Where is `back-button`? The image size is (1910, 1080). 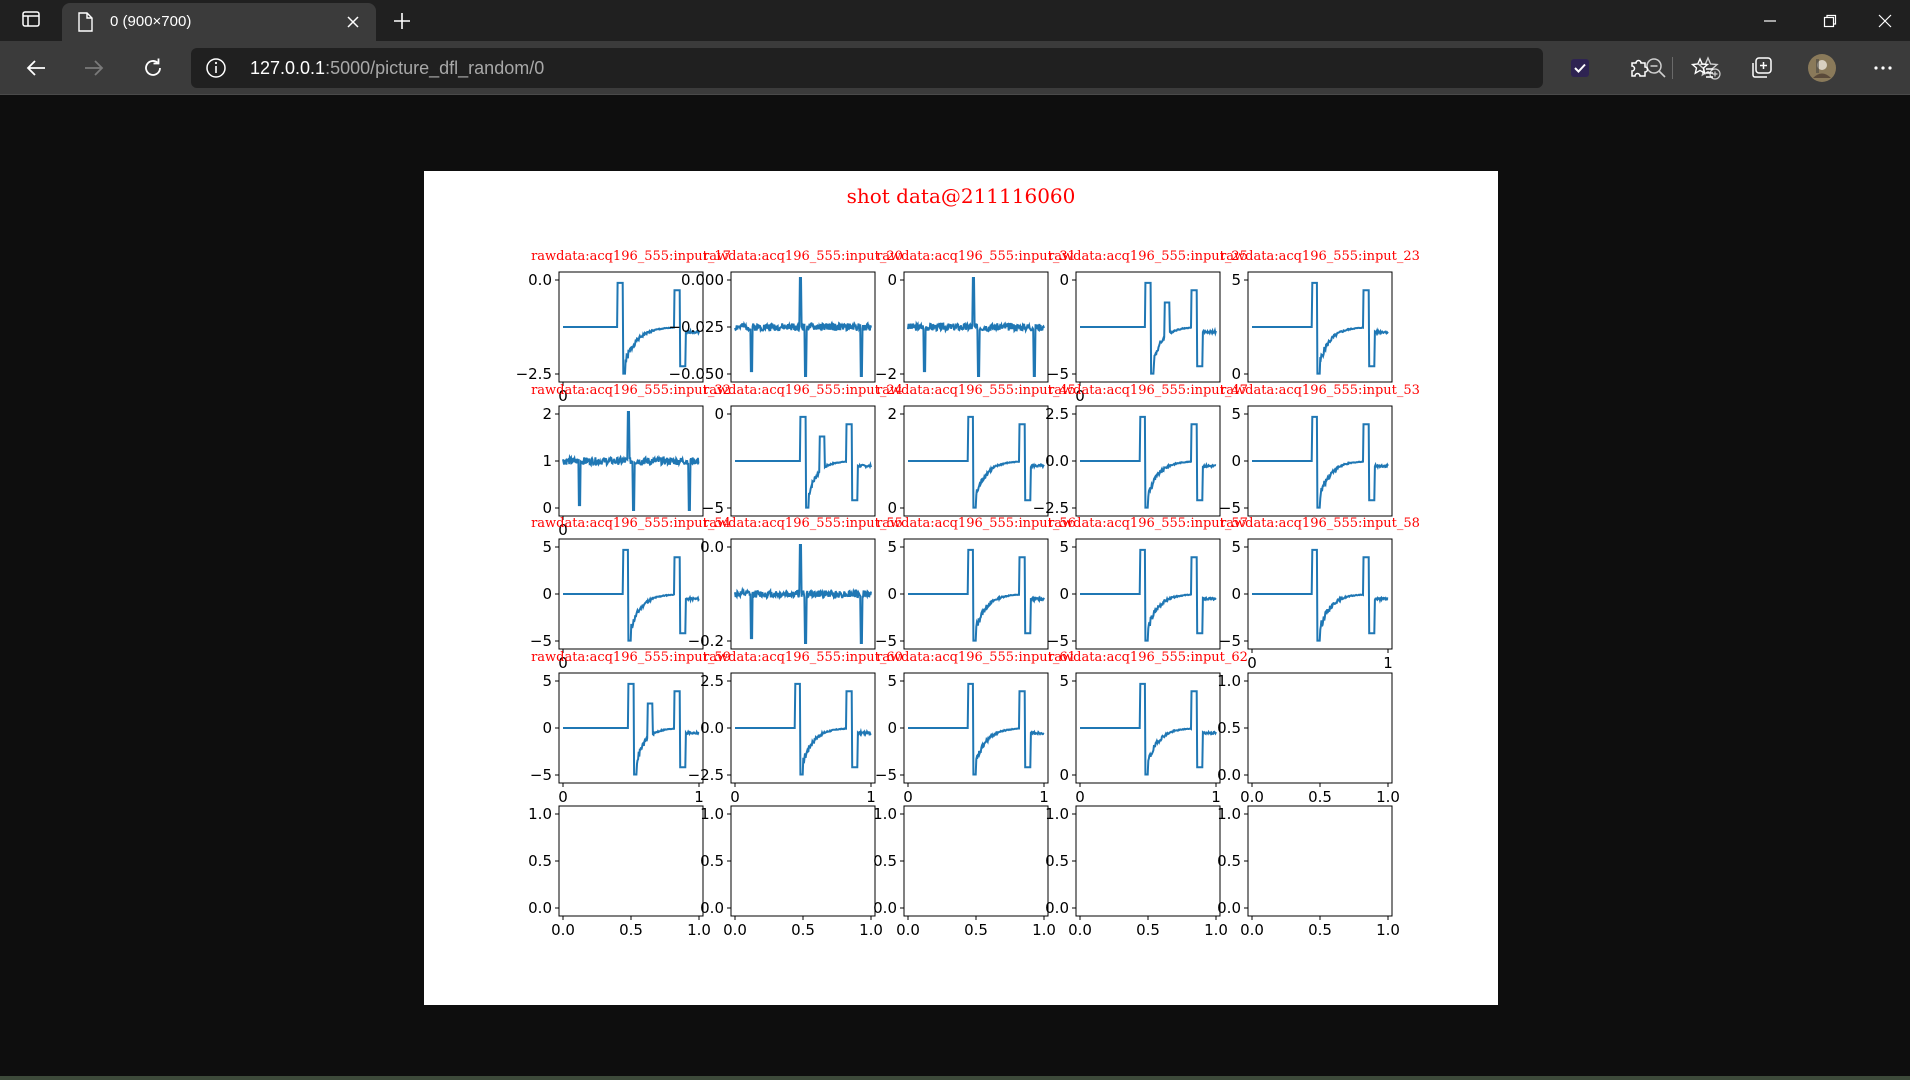 back-button is located at coordinates (36, 68).